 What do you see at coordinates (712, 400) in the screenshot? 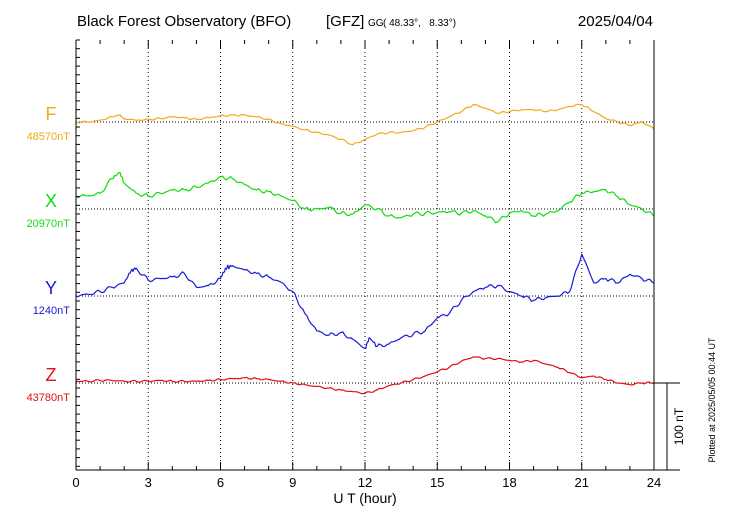
I see `plotted-note: Plotted at 2025/05/05 00:44 UT` at bounding box center [712, 400].